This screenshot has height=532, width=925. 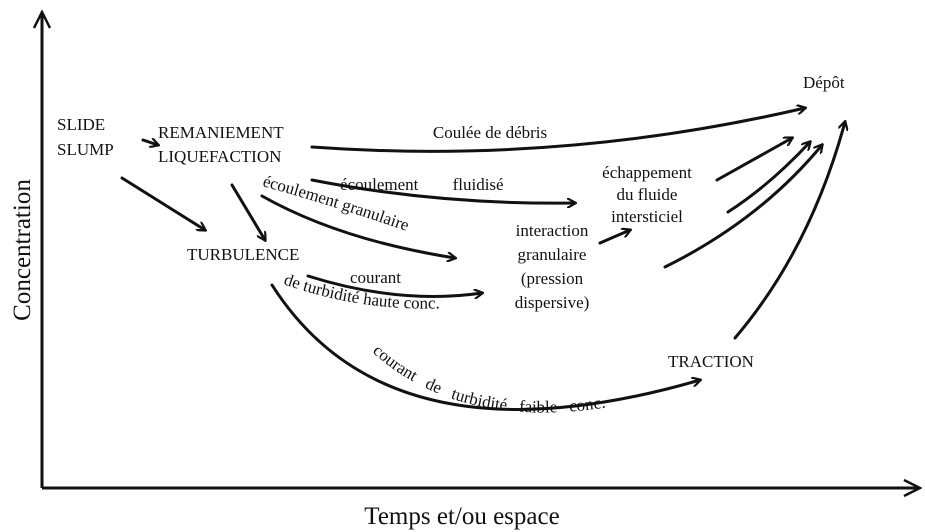 What do you see at coordinates (711, 361) in the screenshot?
I see `node-label: TRACTION` at bounding box center [711, 361].